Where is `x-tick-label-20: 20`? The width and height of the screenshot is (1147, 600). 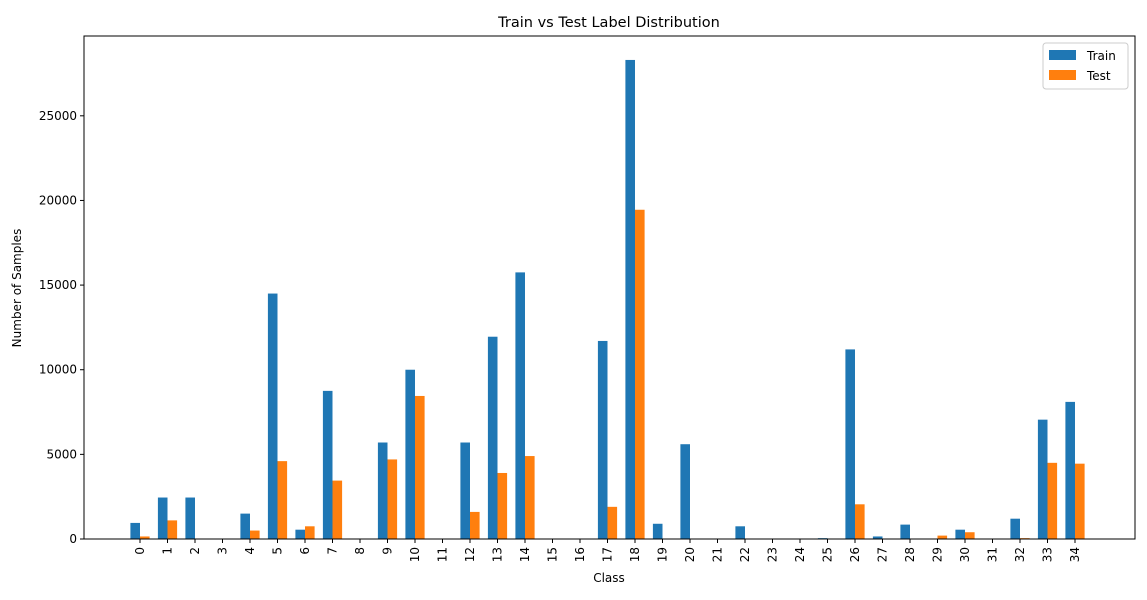 x-tick-label-20: 20 is located at coordinates (690, 554).